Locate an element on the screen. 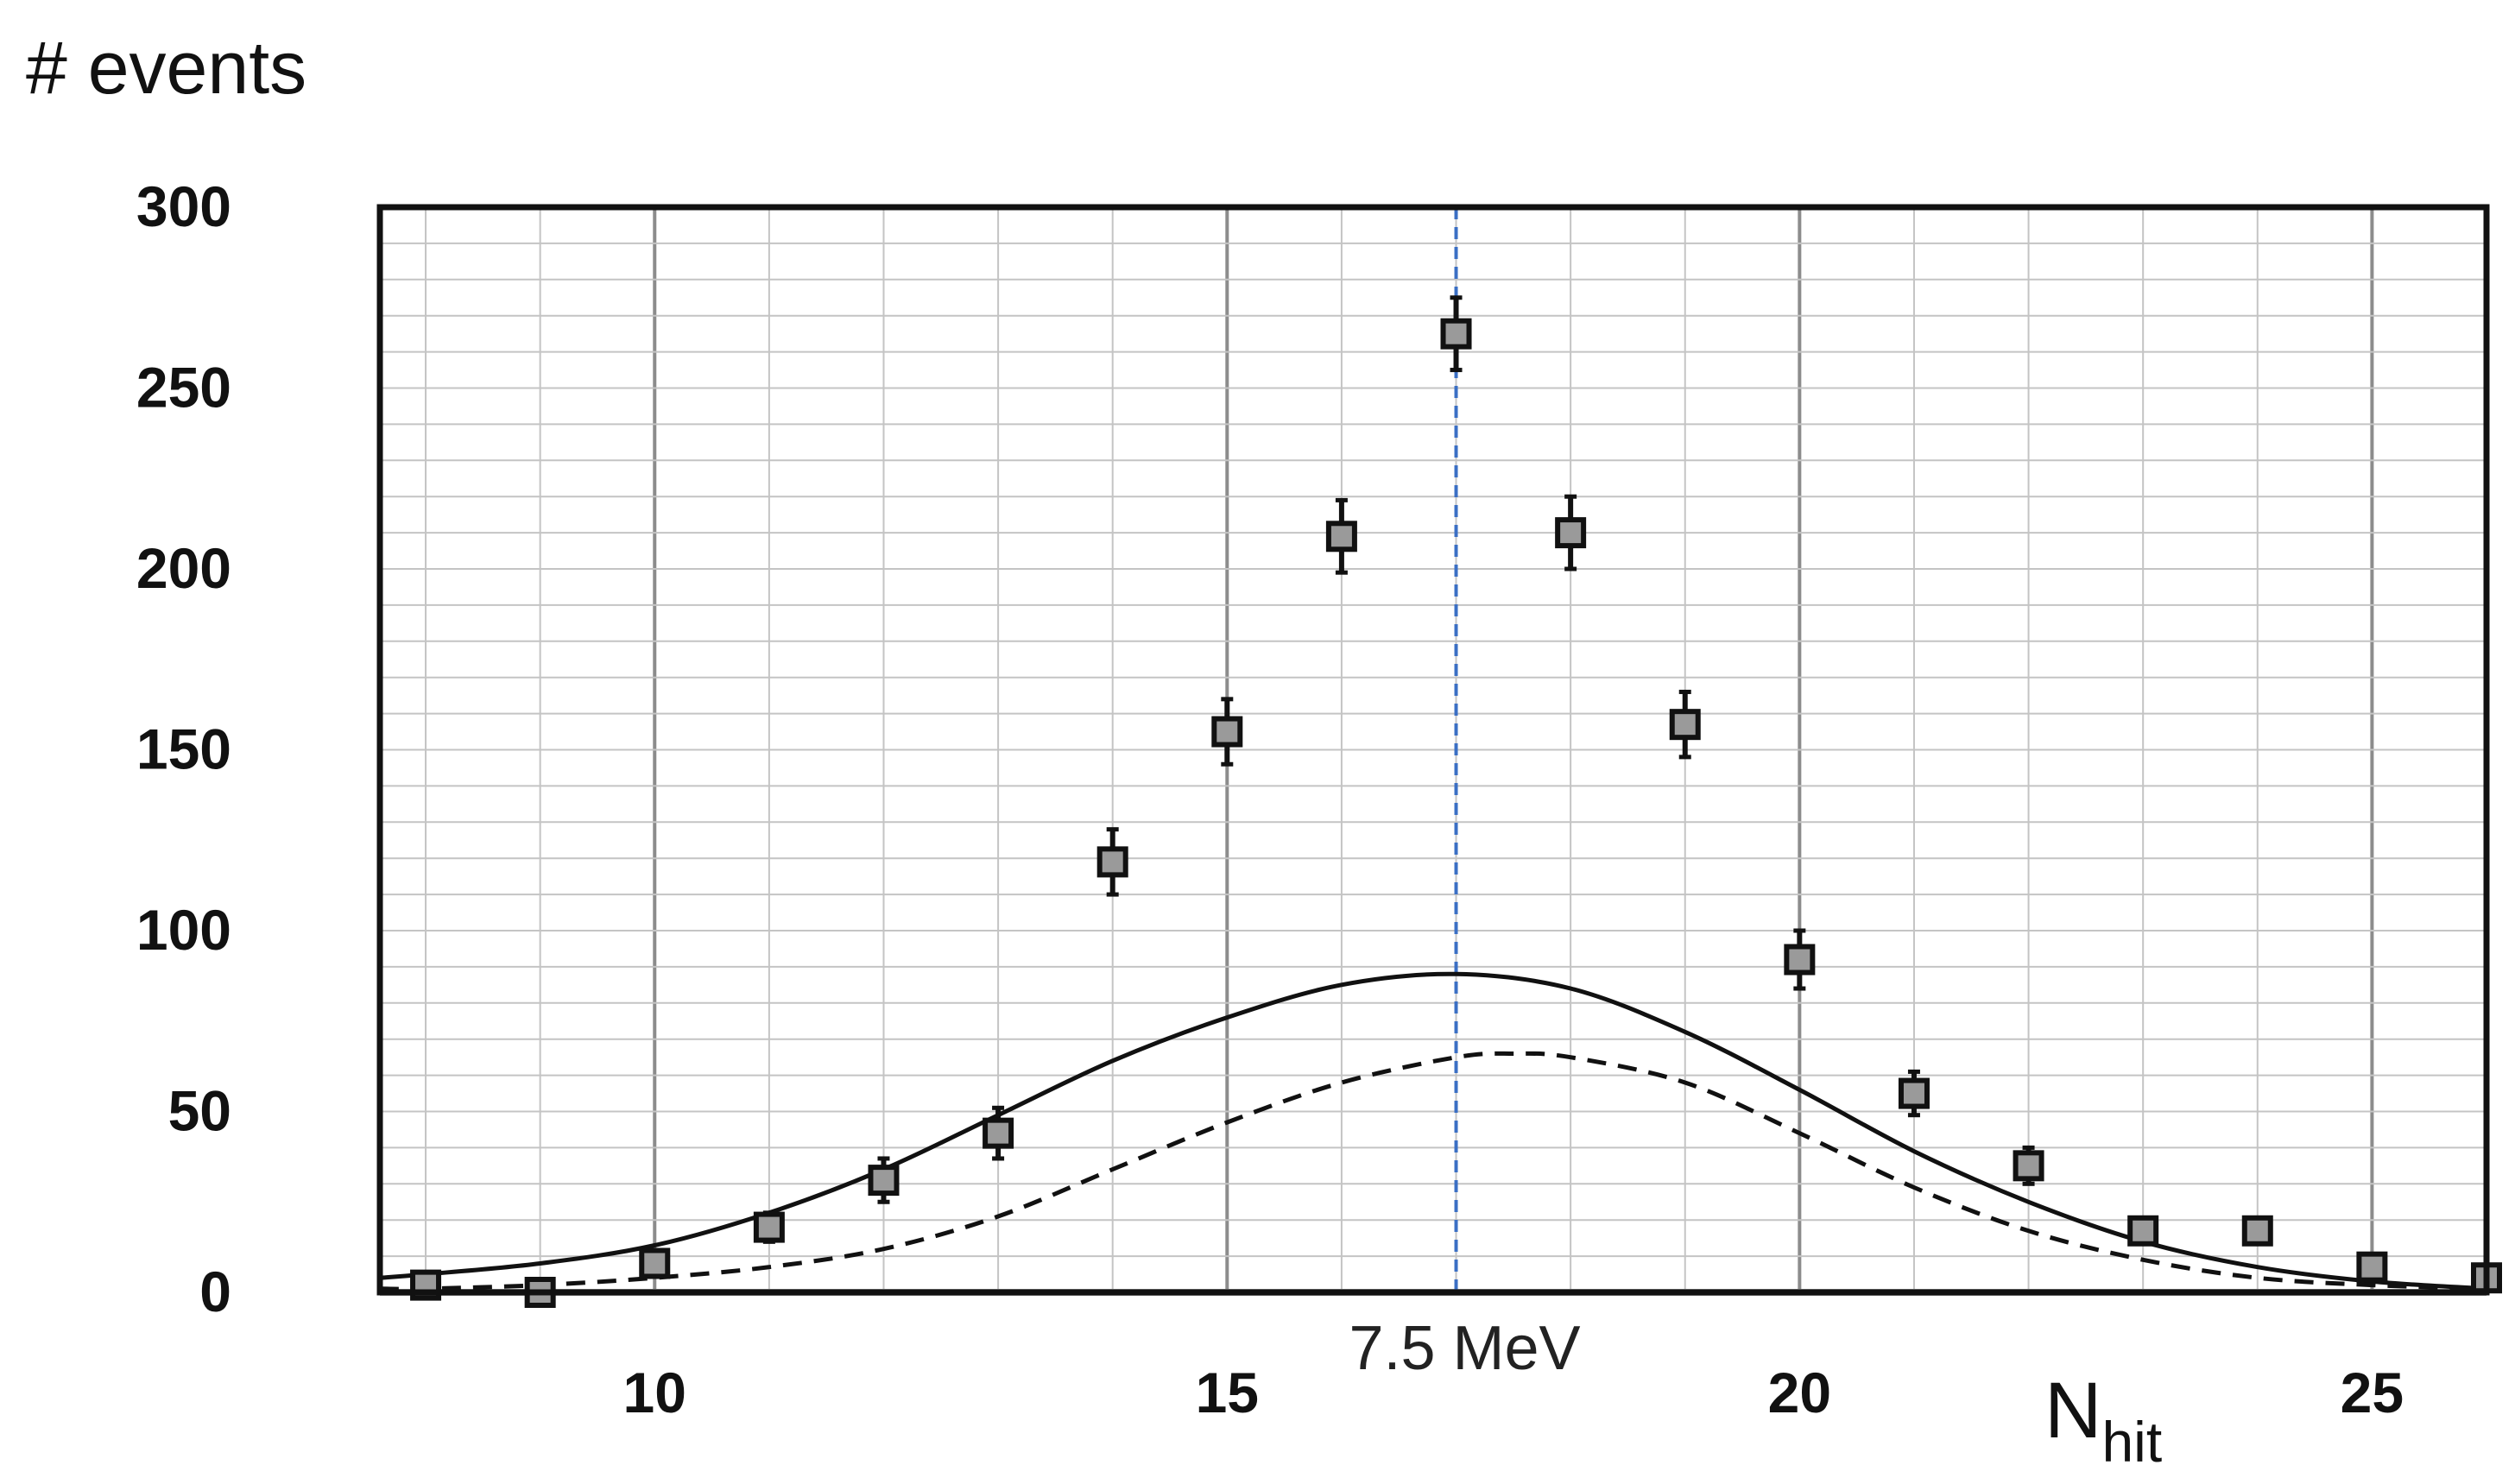  x-axis-label-main: N is located at coordinates (2072, 1411).